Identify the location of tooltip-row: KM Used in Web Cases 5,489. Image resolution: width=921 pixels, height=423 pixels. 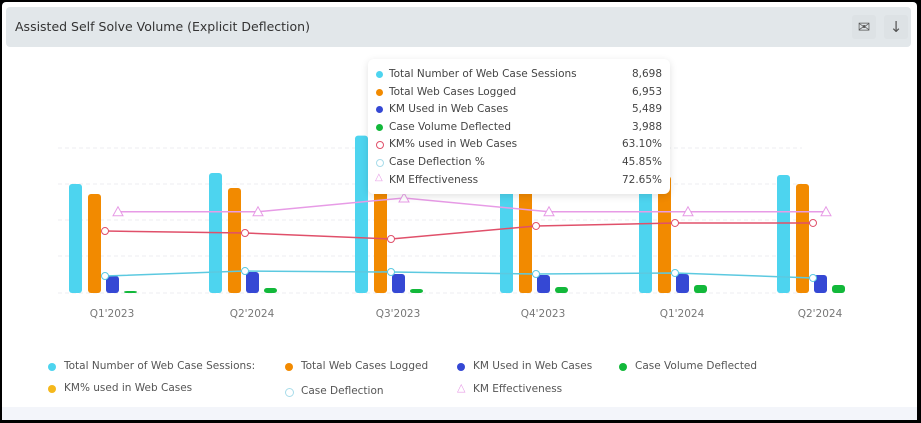
(519, 110).